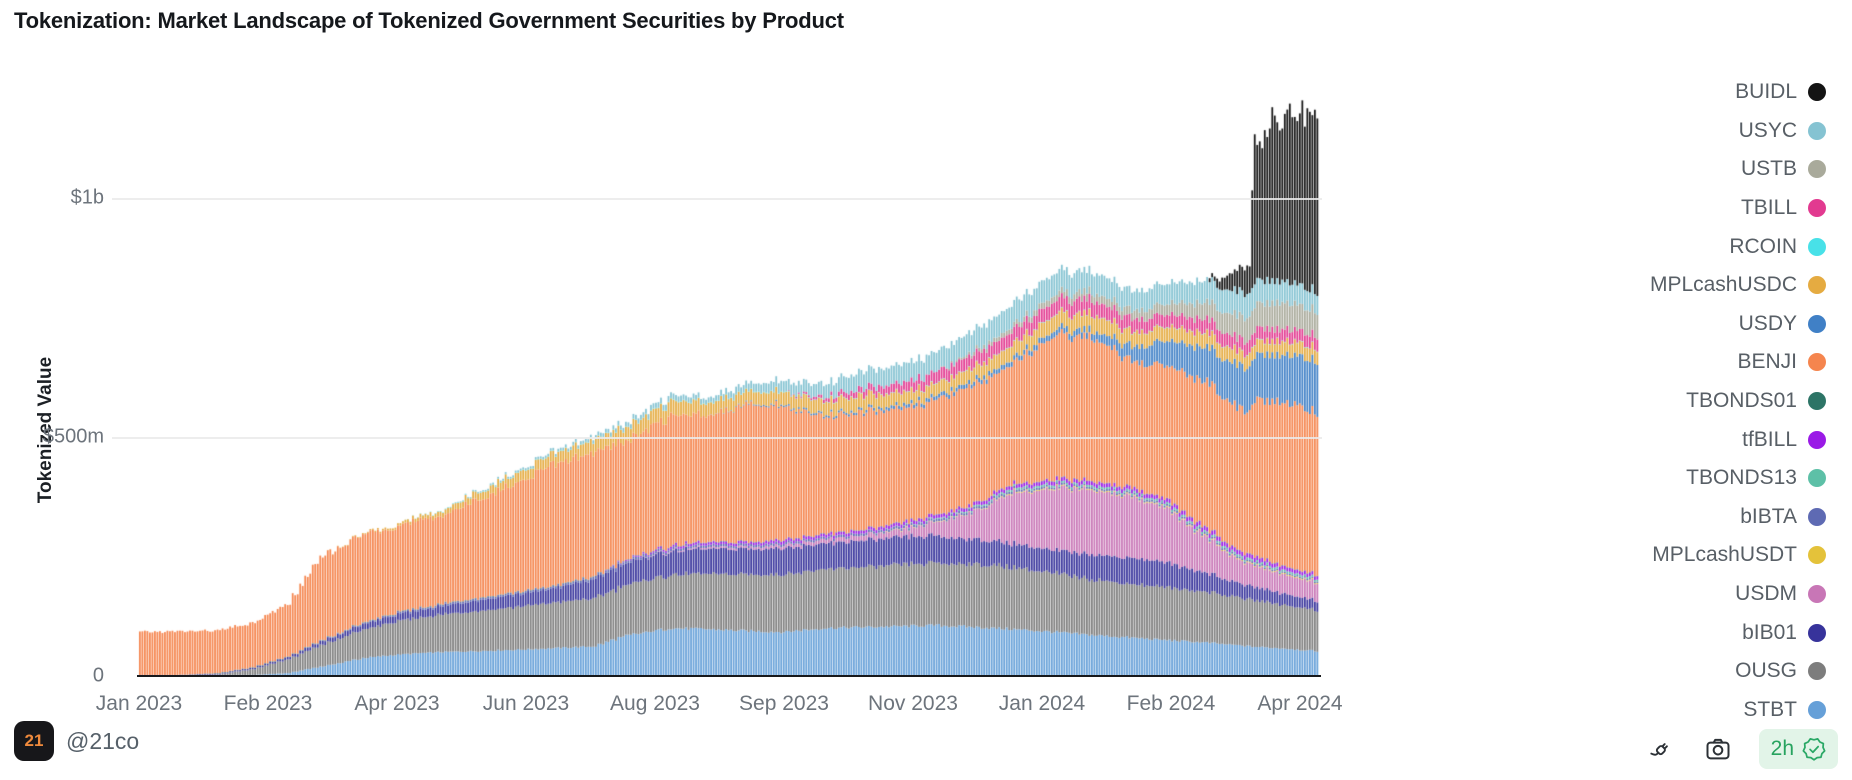 The image size is (1852, 780). I want to click on legend-item-TBONDS01: TBONDS01, so click(1738, 401).